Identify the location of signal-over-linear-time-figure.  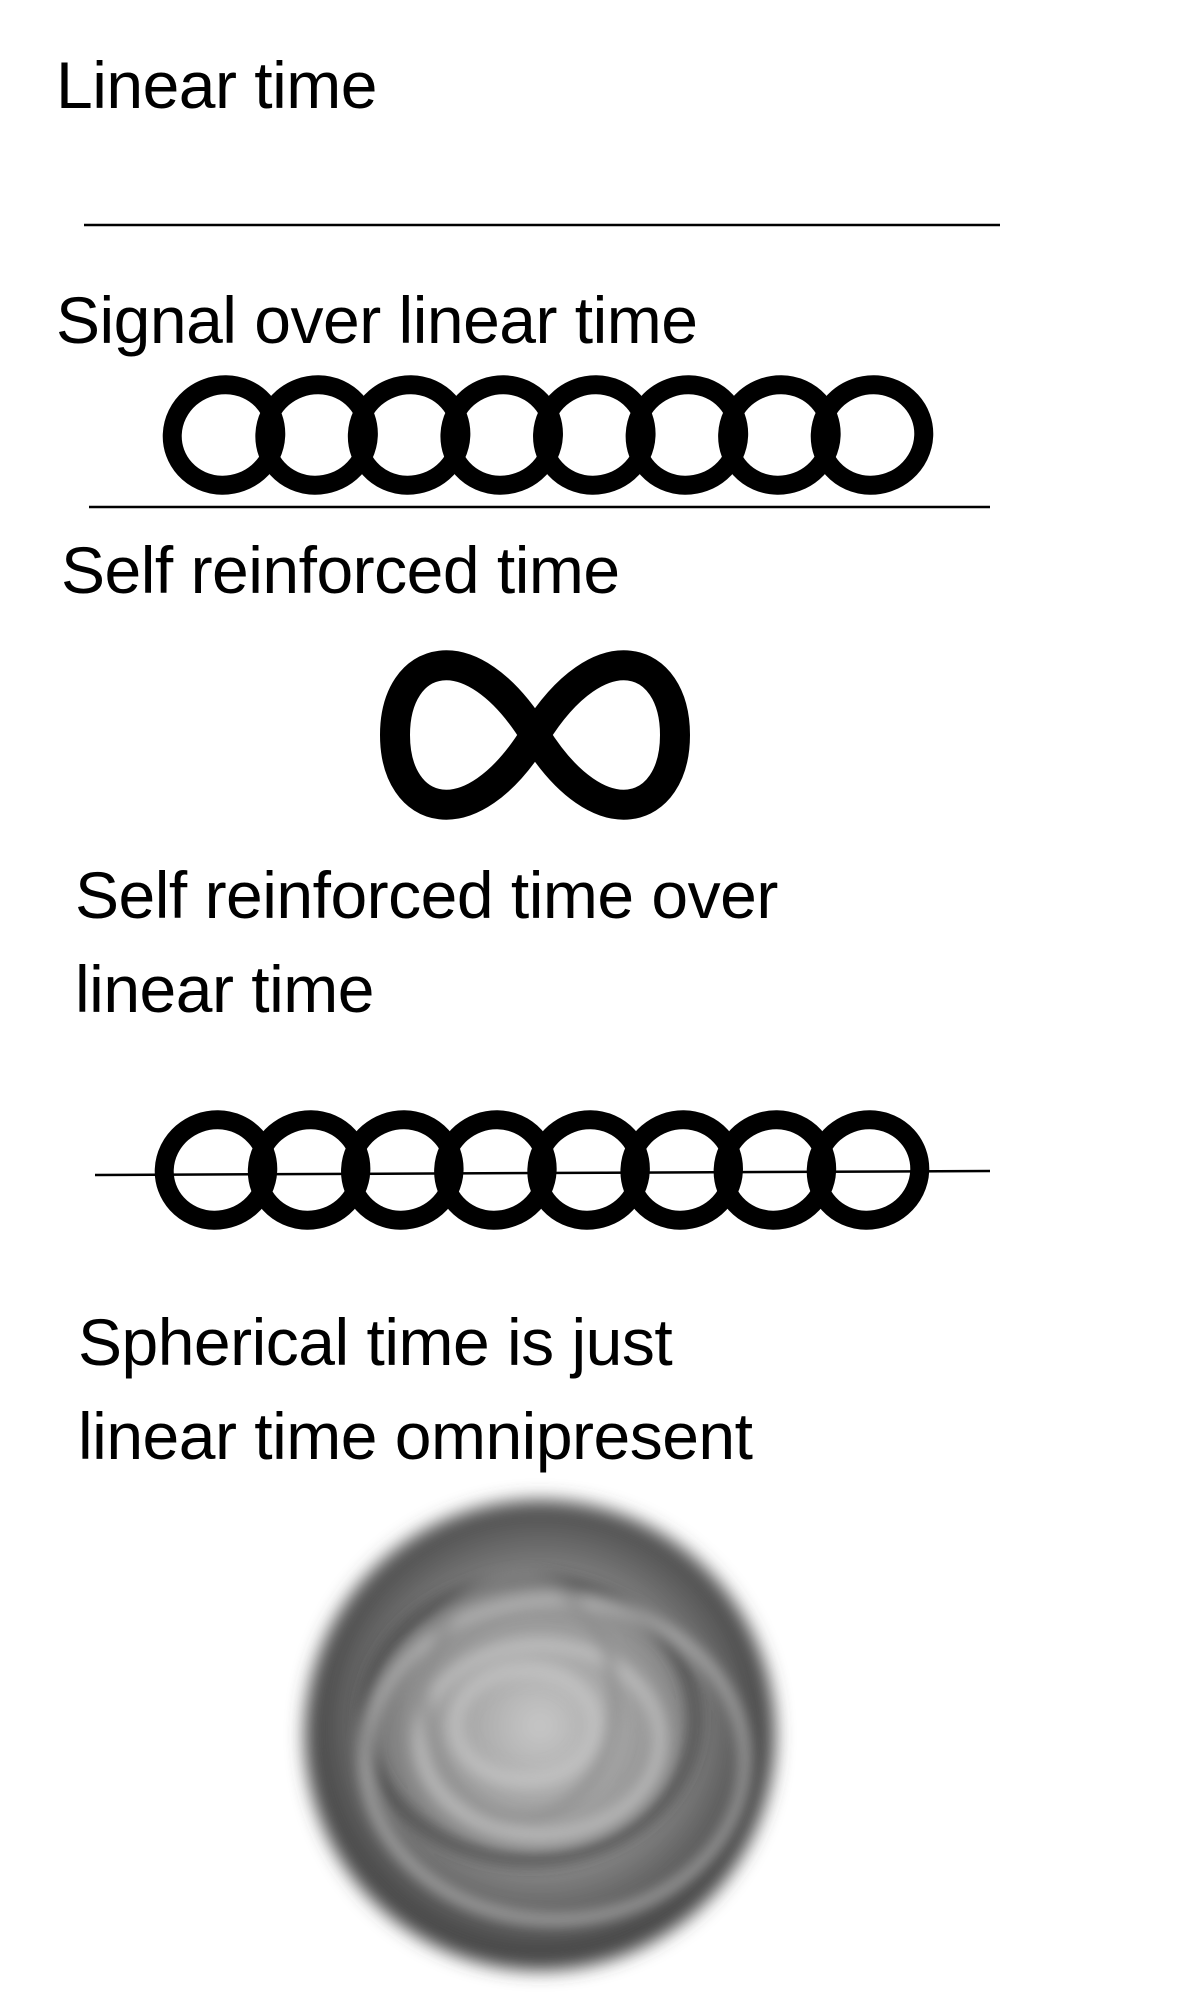
(539, 442).